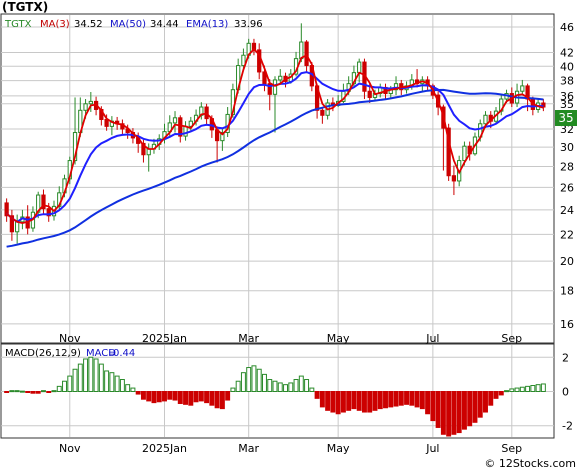  What do you see at coordinates (290, 338) in the screenshot?
I see `time-axis-top: Nov 2025Jan Mar May Jul Sep` at bounding box center [290, 338].